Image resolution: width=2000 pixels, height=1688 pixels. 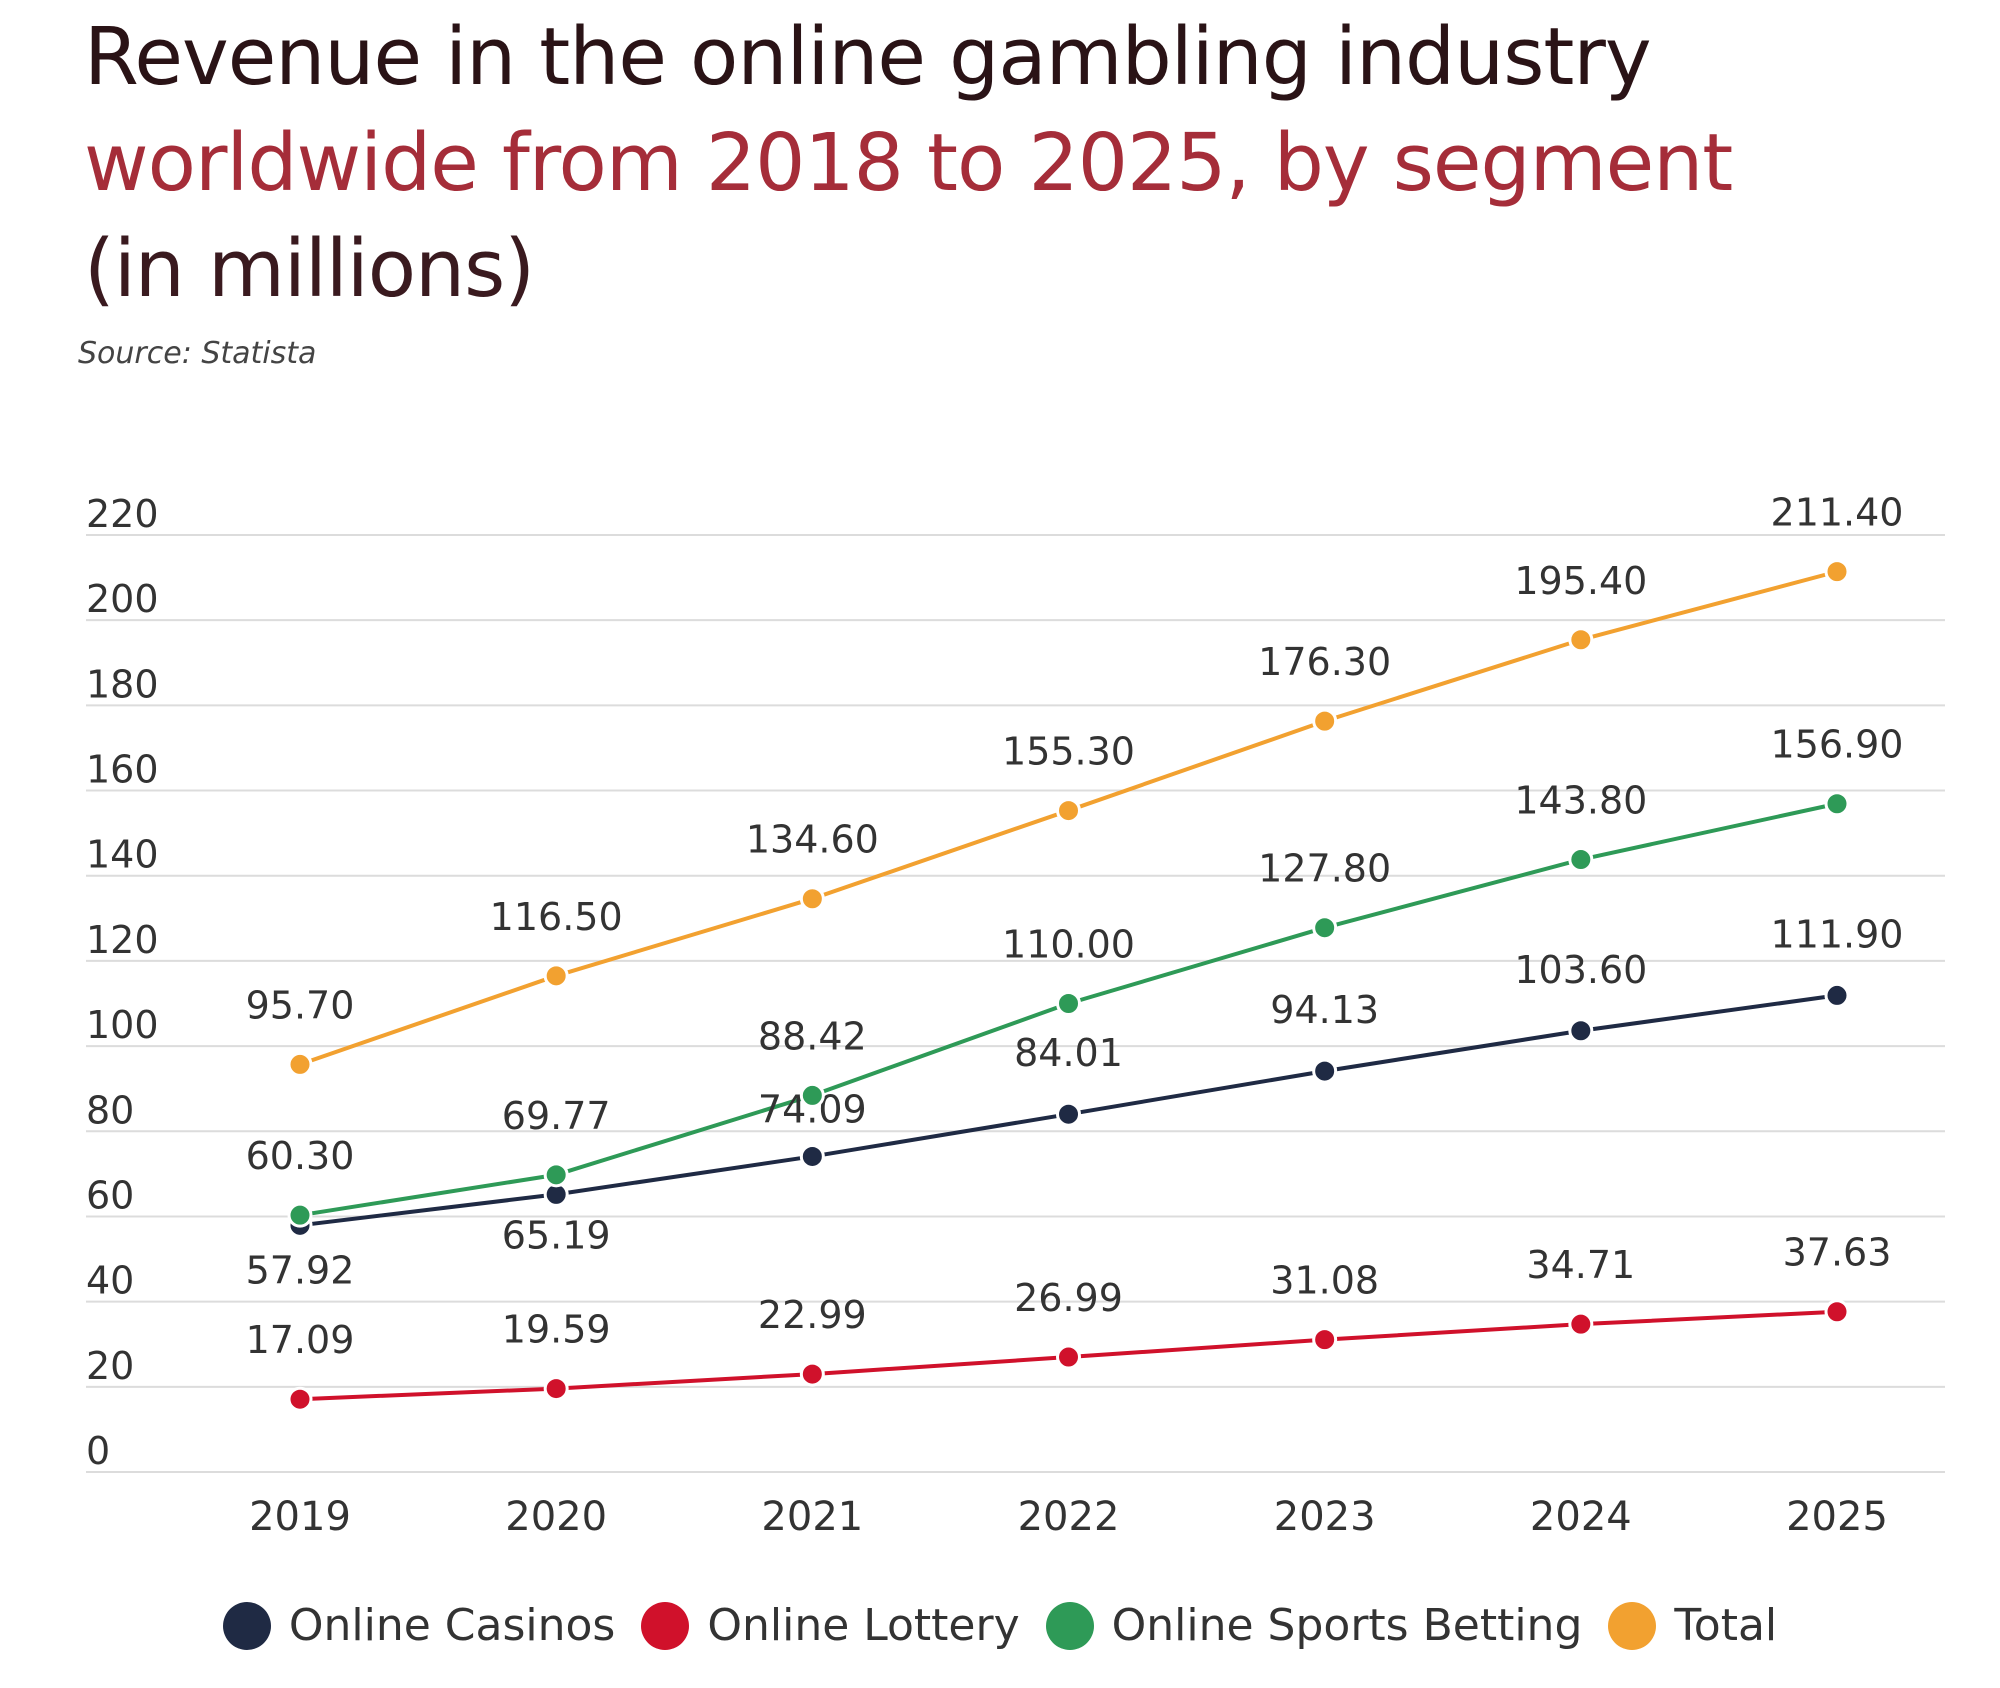 I want to click on x-tick-label: 2021, so click(x=812, y=1517).